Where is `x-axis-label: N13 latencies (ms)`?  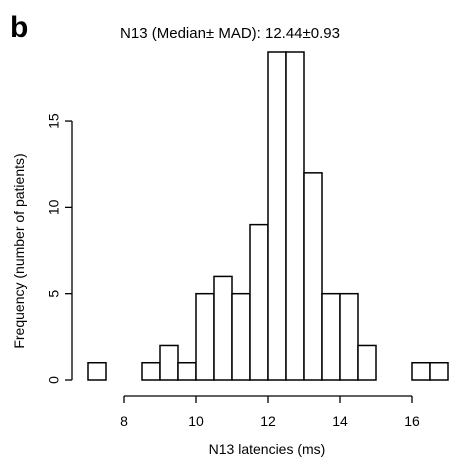
x-axis-label: N13 latencies (ms) is located at coordinates (267, 449).